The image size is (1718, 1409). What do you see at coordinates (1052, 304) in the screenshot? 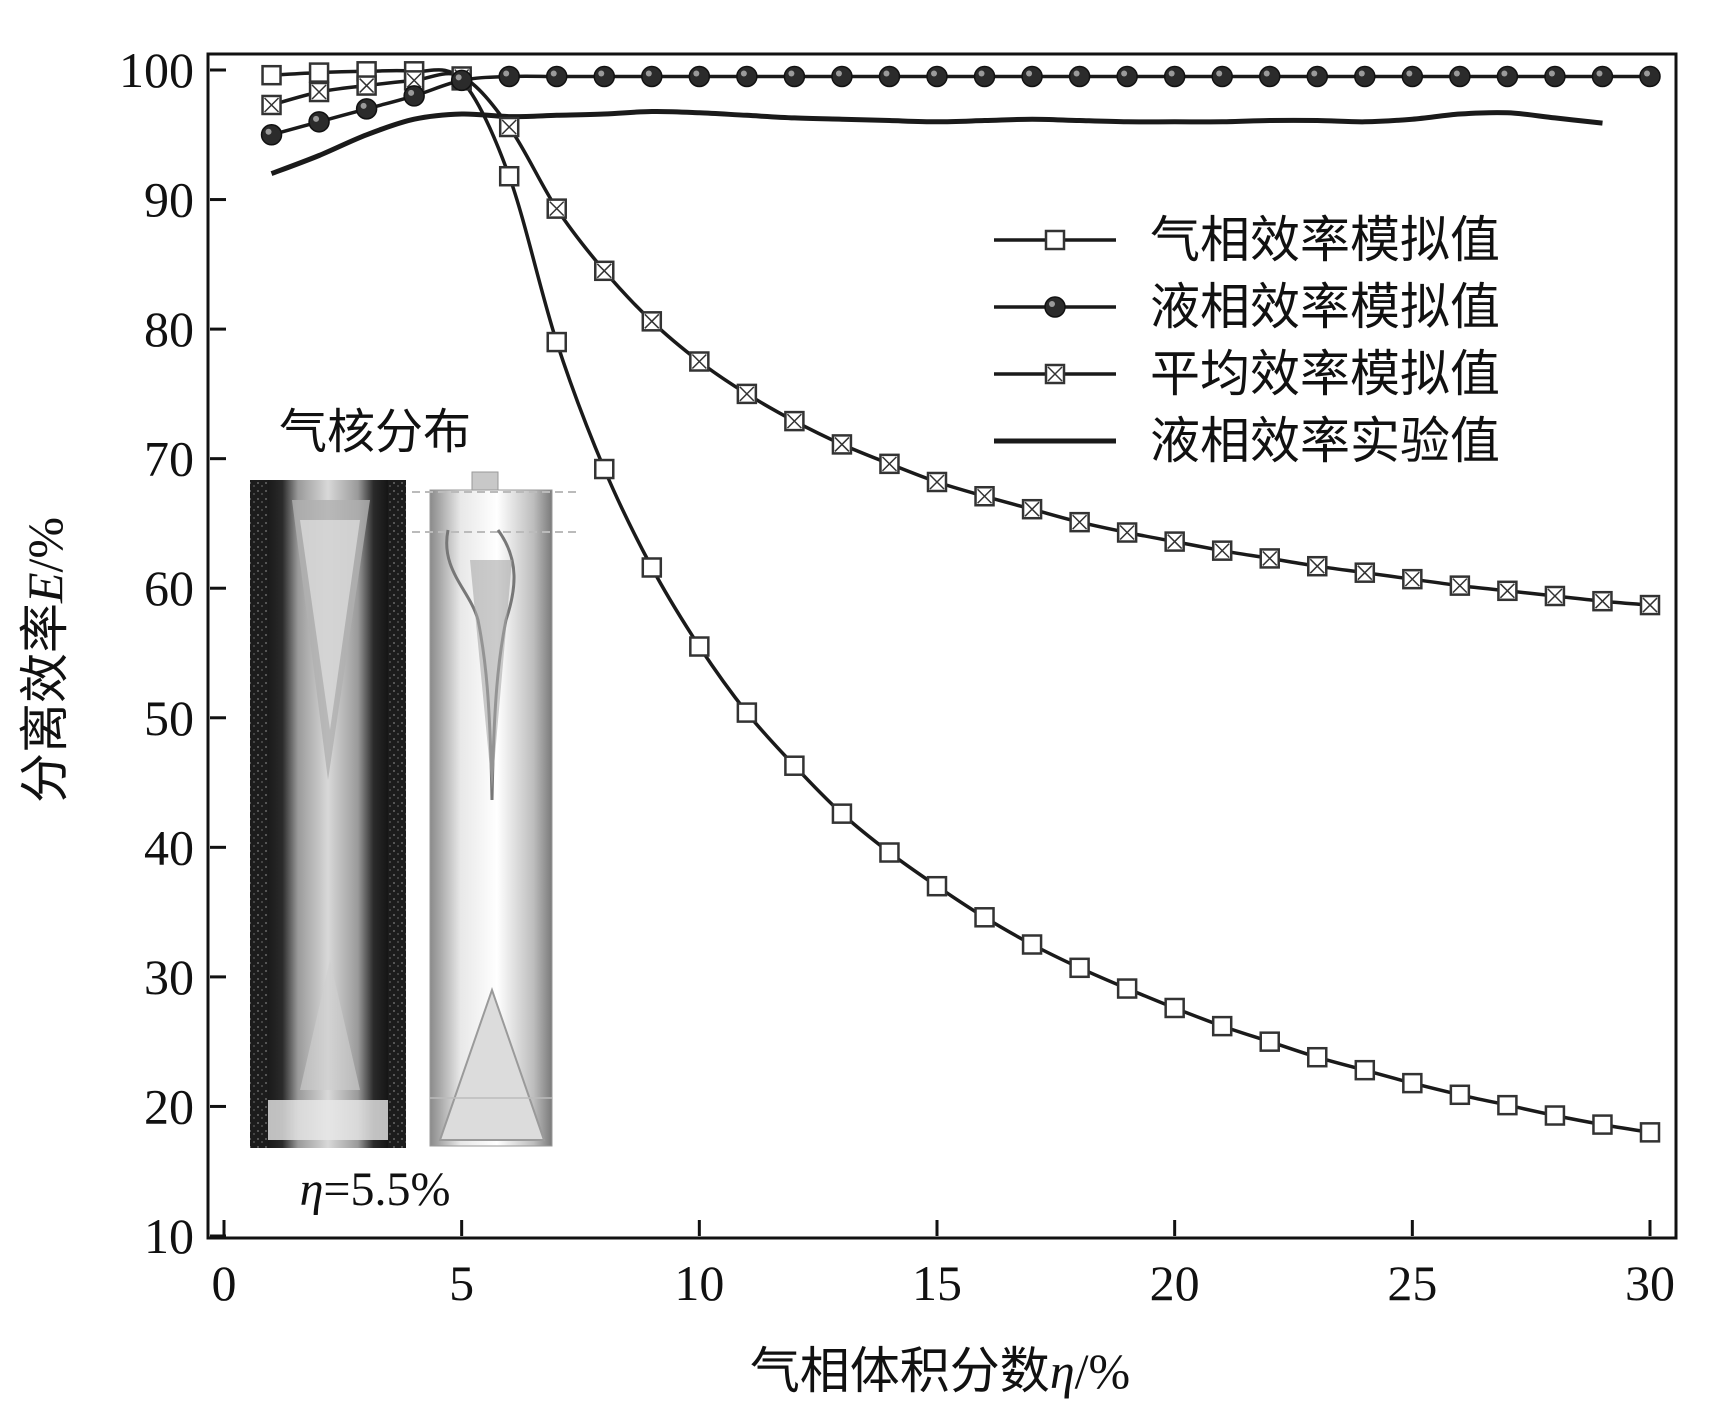
I see `legend-marker-highlight` at bounding box center [1052, 304].